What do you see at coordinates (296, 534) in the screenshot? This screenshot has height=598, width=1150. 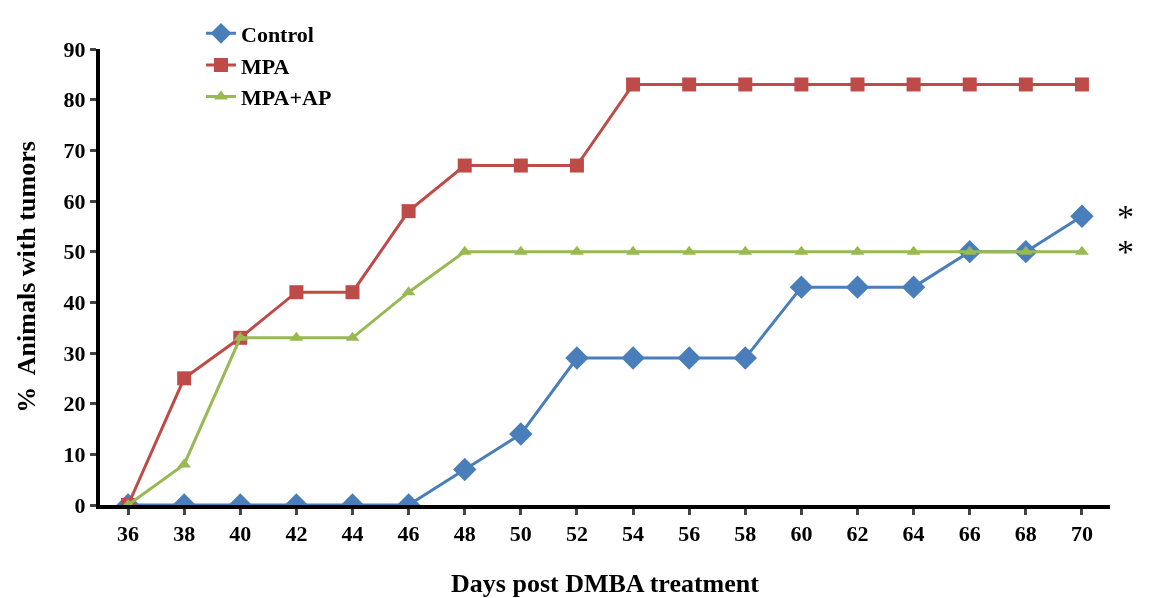 I see `x-tick-label: 42` at bounding box center [296, 534].